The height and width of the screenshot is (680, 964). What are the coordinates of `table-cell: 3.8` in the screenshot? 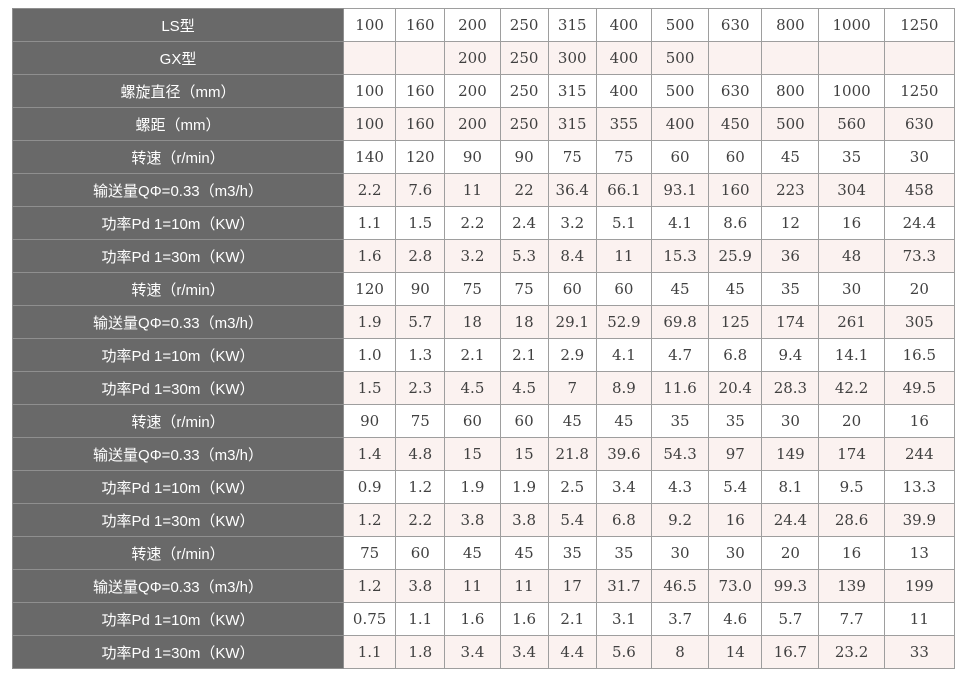 It's located at (524, 520).